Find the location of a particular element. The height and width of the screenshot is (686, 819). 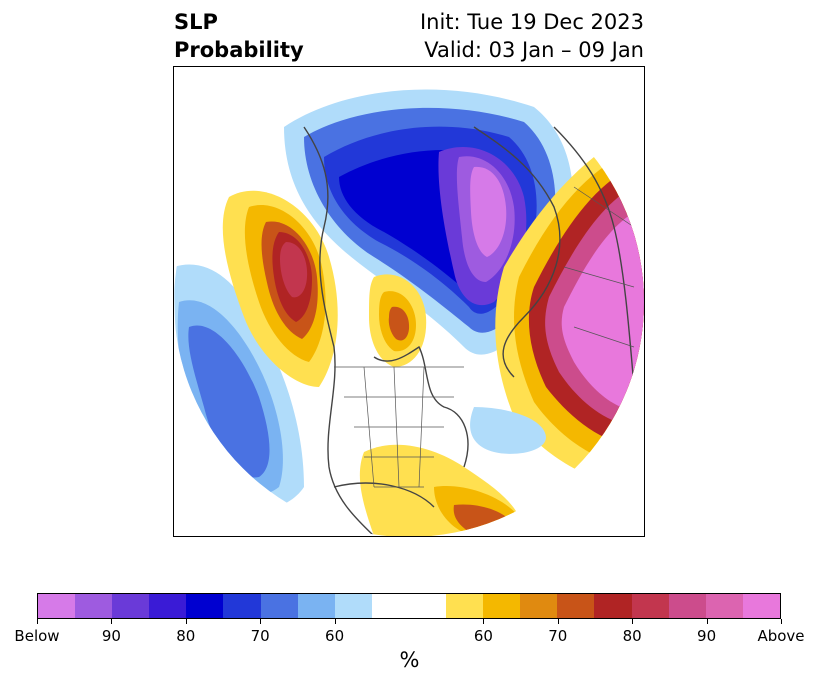

colorbar-tick-label: Below is located at coordinates (37, 636).